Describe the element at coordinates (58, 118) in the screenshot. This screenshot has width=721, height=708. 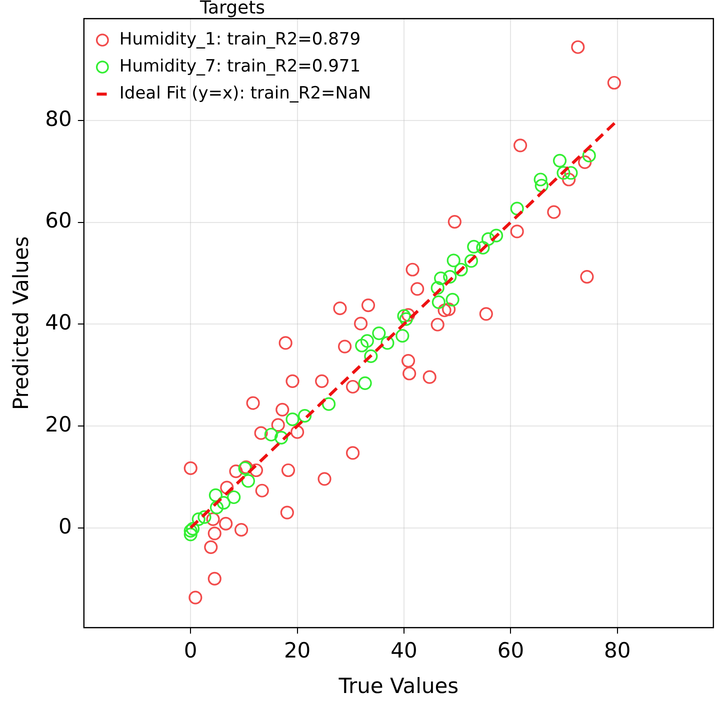
I see `y-tick-label: 80` at that location.